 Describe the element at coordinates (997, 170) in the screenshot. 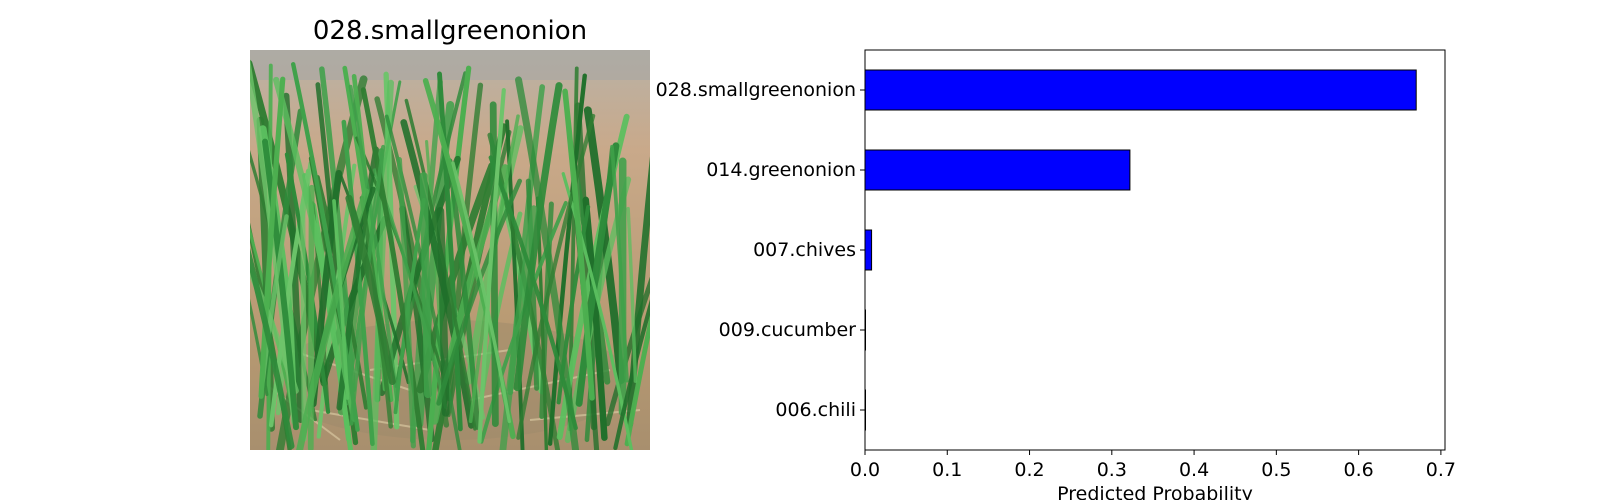

I see `bar-014.greenonion` at that location.